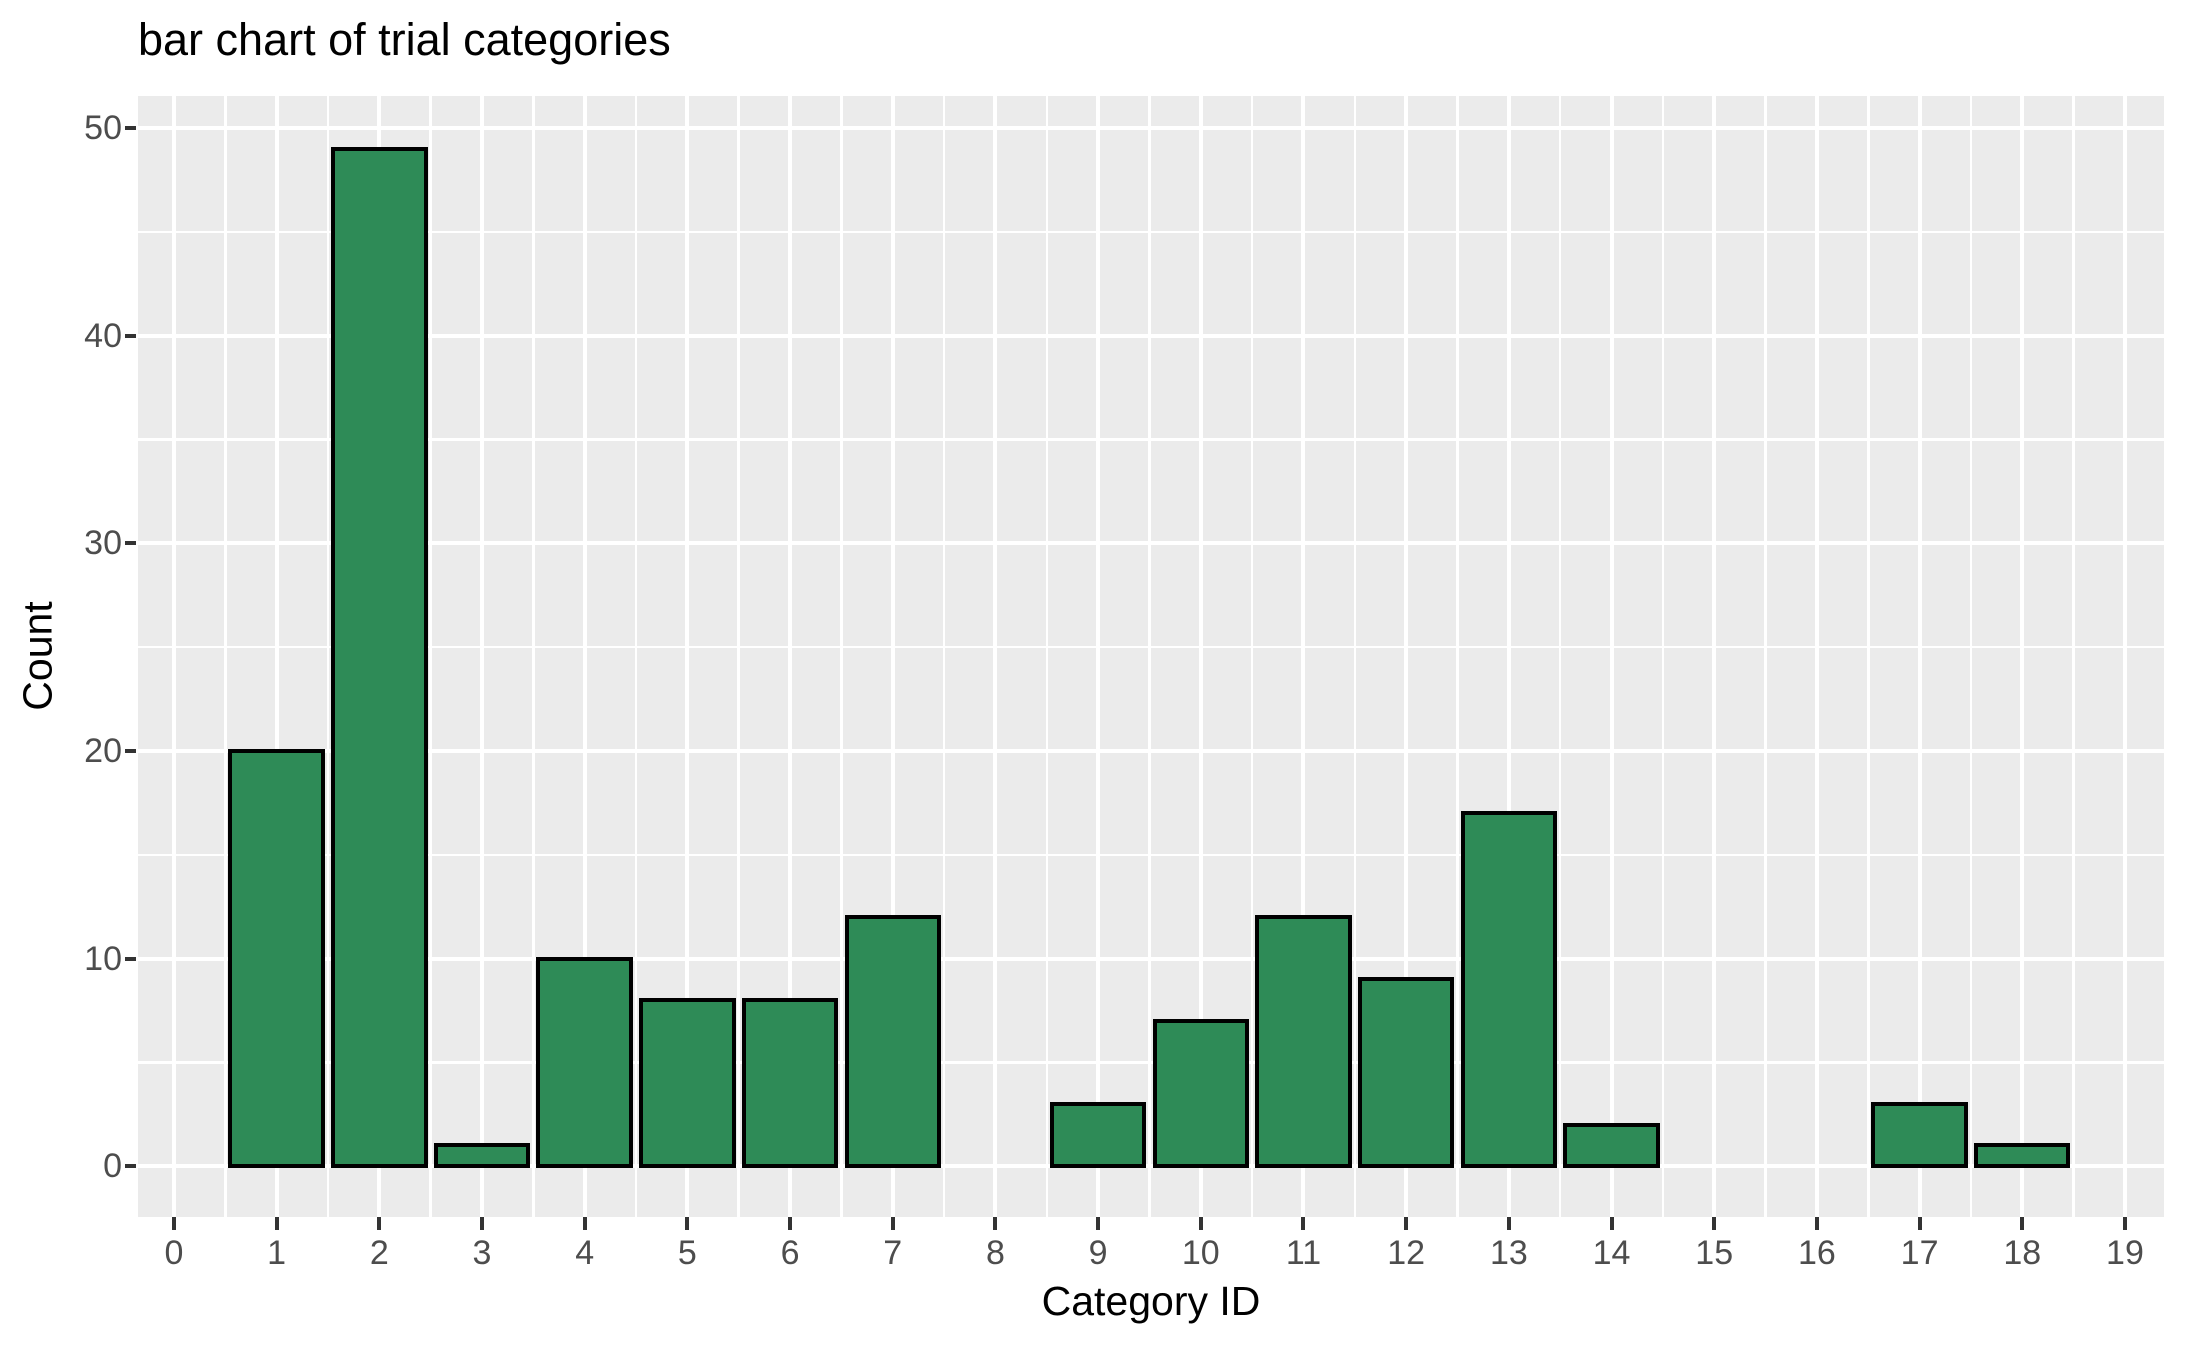 This screenshot has width=2187, height=1350. I want to click on x-tick-label: 5, so click(687, 1253).